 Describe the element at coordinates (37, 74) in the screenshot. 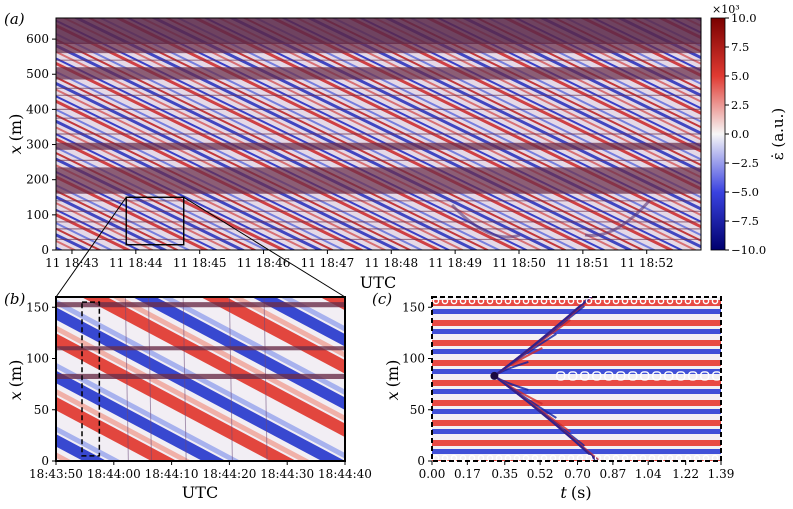

I see `panel-a-ytick-label: 500` at that location.